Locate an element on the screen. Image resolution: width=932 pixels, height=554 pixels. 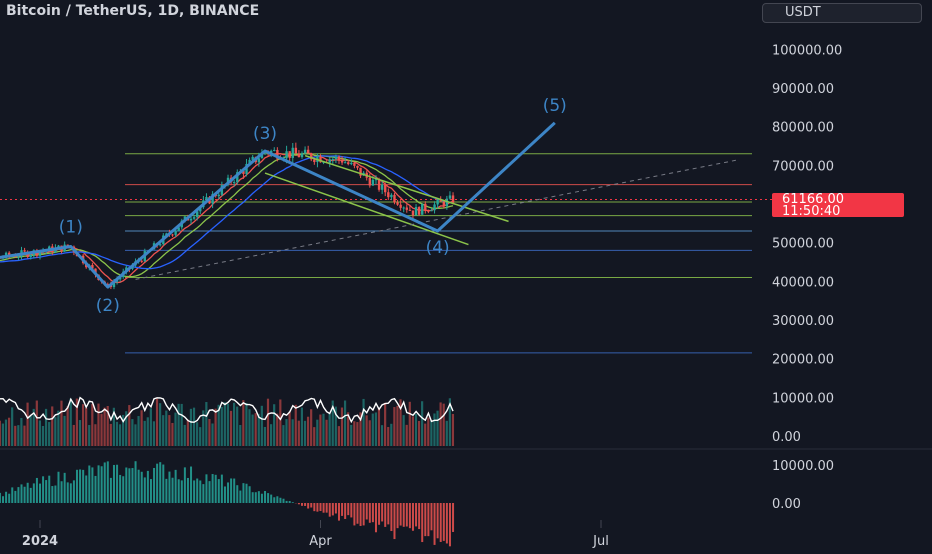
price-tick-label: 30000.00 is located at coordinates (803, 321).